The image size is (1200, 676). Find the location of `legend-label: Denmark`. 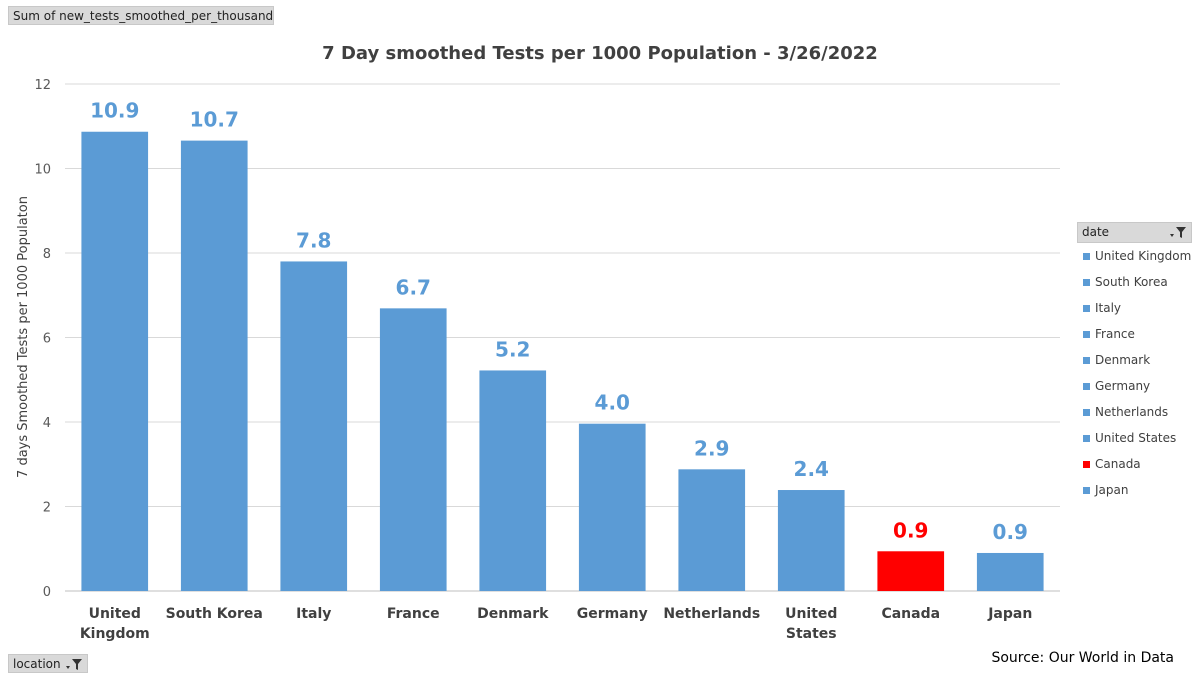

legend-label: Denmark is located at coordinates (1123, 360).